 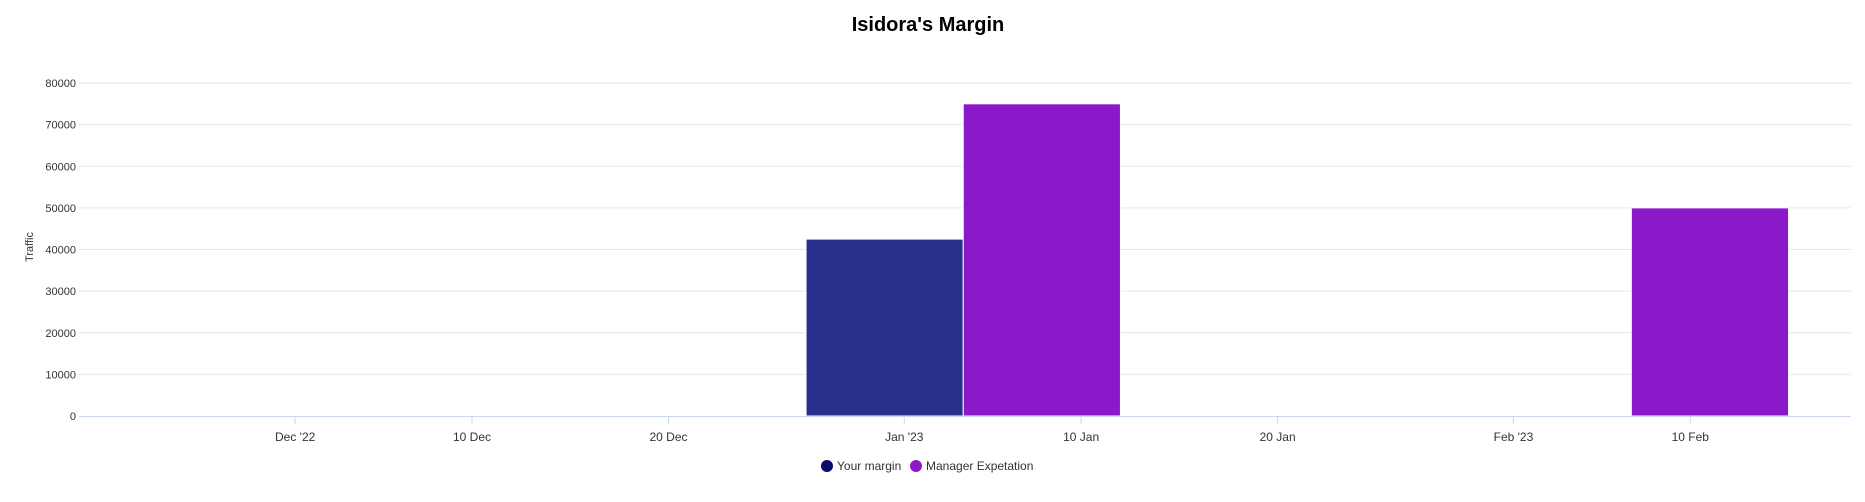 I want to click on x-tick-label: 10 Jan, so click(x=1081, y=437).